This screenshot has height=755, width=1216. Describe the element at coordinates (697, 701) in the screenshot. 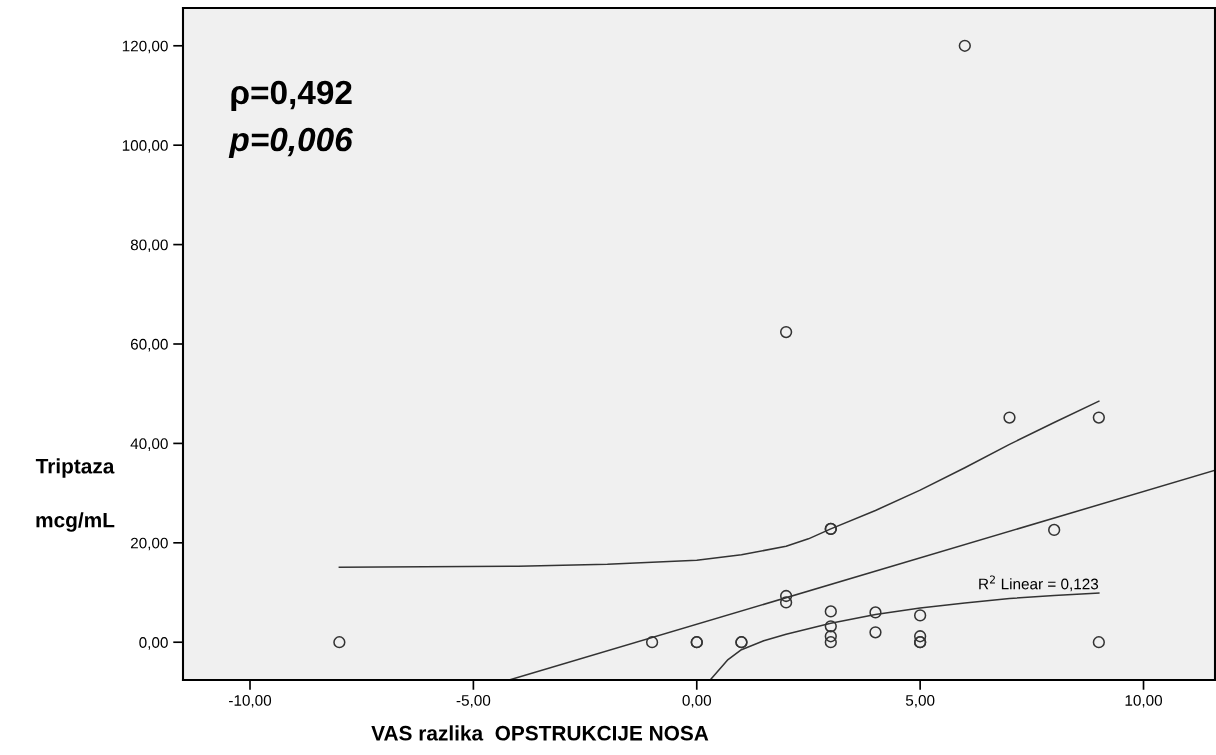

I see `x-tick-label: 0,00` at that location.